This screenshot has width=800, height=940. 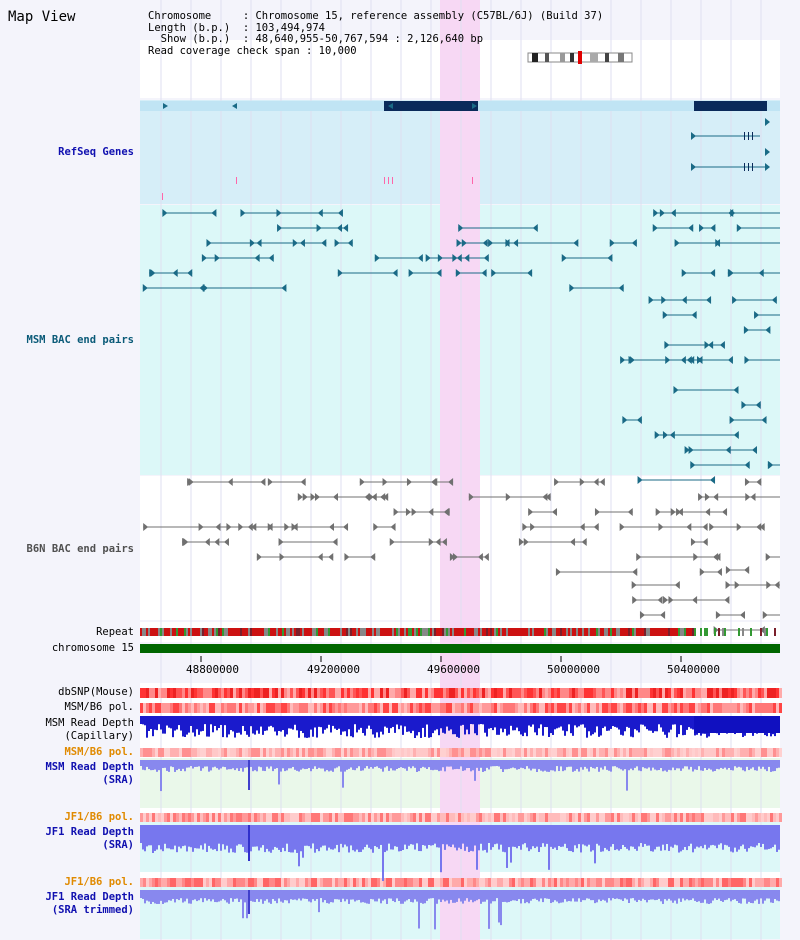 What do you see at coordinates (99, 752) in the screenshot?
I see `track-label-msm-pol-2: MSM/B6 pol.` at bounding box center [99, 752].